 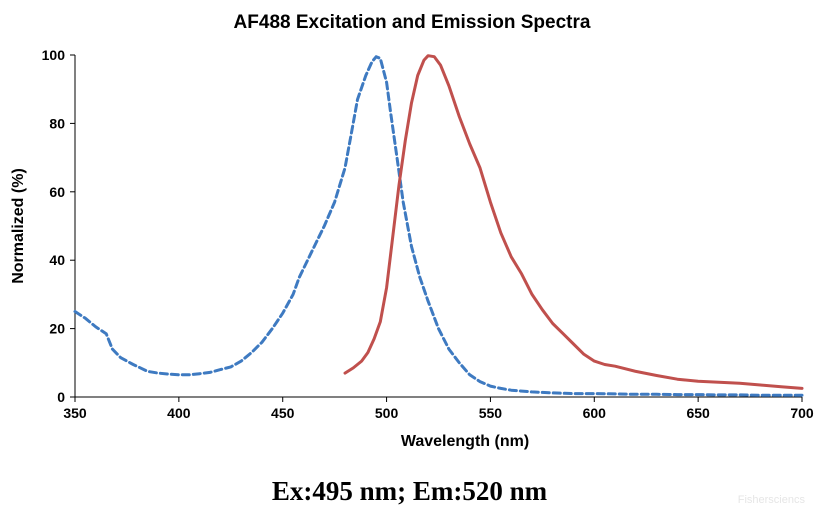 What do you see at coordinates (57, 260) in the screenshot?
I see `y-tick-label: 40` at bounding box center [57, 260].